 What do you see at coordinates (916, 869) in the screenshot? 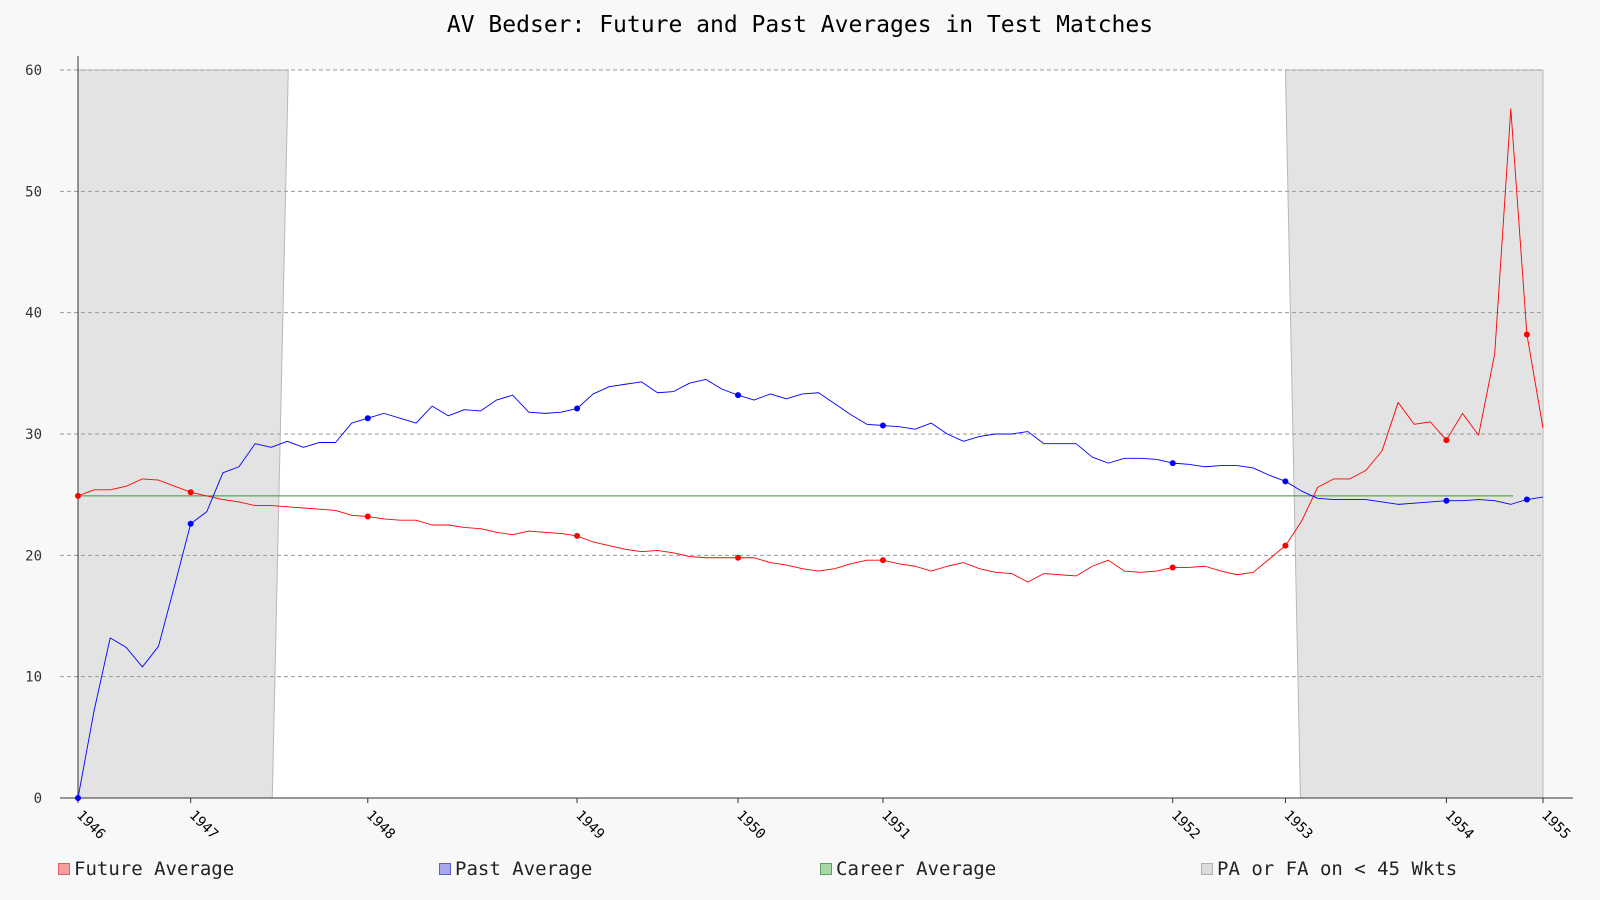
I see `legend-label-career-average: Career Average` at bounding box center [916, 869].